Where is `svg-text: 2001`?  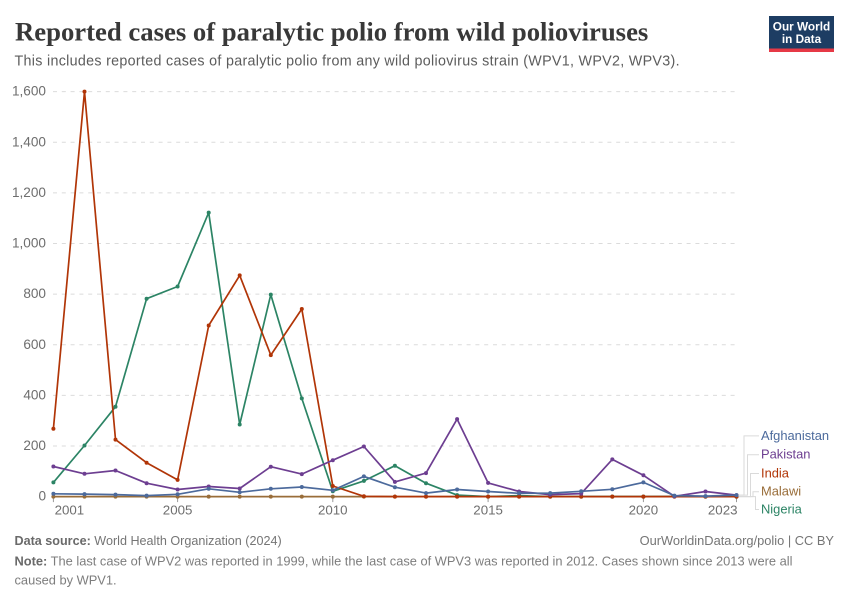
svg-text: 2001 is located at coordinates (70, 510).